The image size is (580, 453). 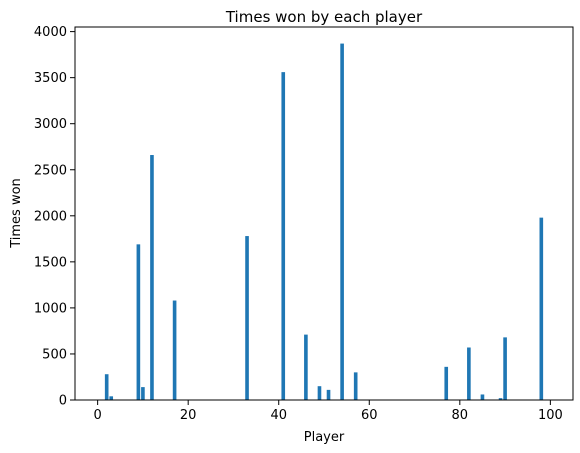 What do you see at coordinates (50, 124) in the screenshot?
I see `y-tick-label: 3000` at bounding box center [50, 124].